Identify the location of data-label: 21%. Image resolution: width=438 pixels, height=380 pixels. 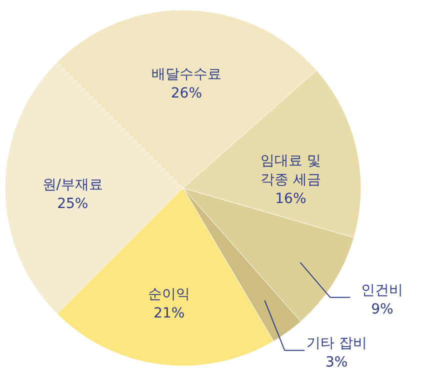
(169, 313).